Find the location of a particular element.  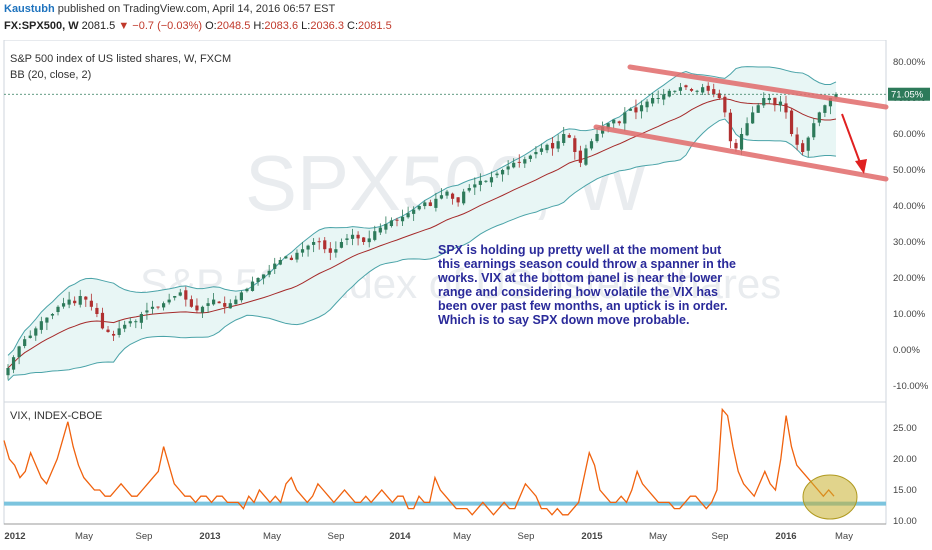

channel-upper-line is located at coordinates (758, 87).